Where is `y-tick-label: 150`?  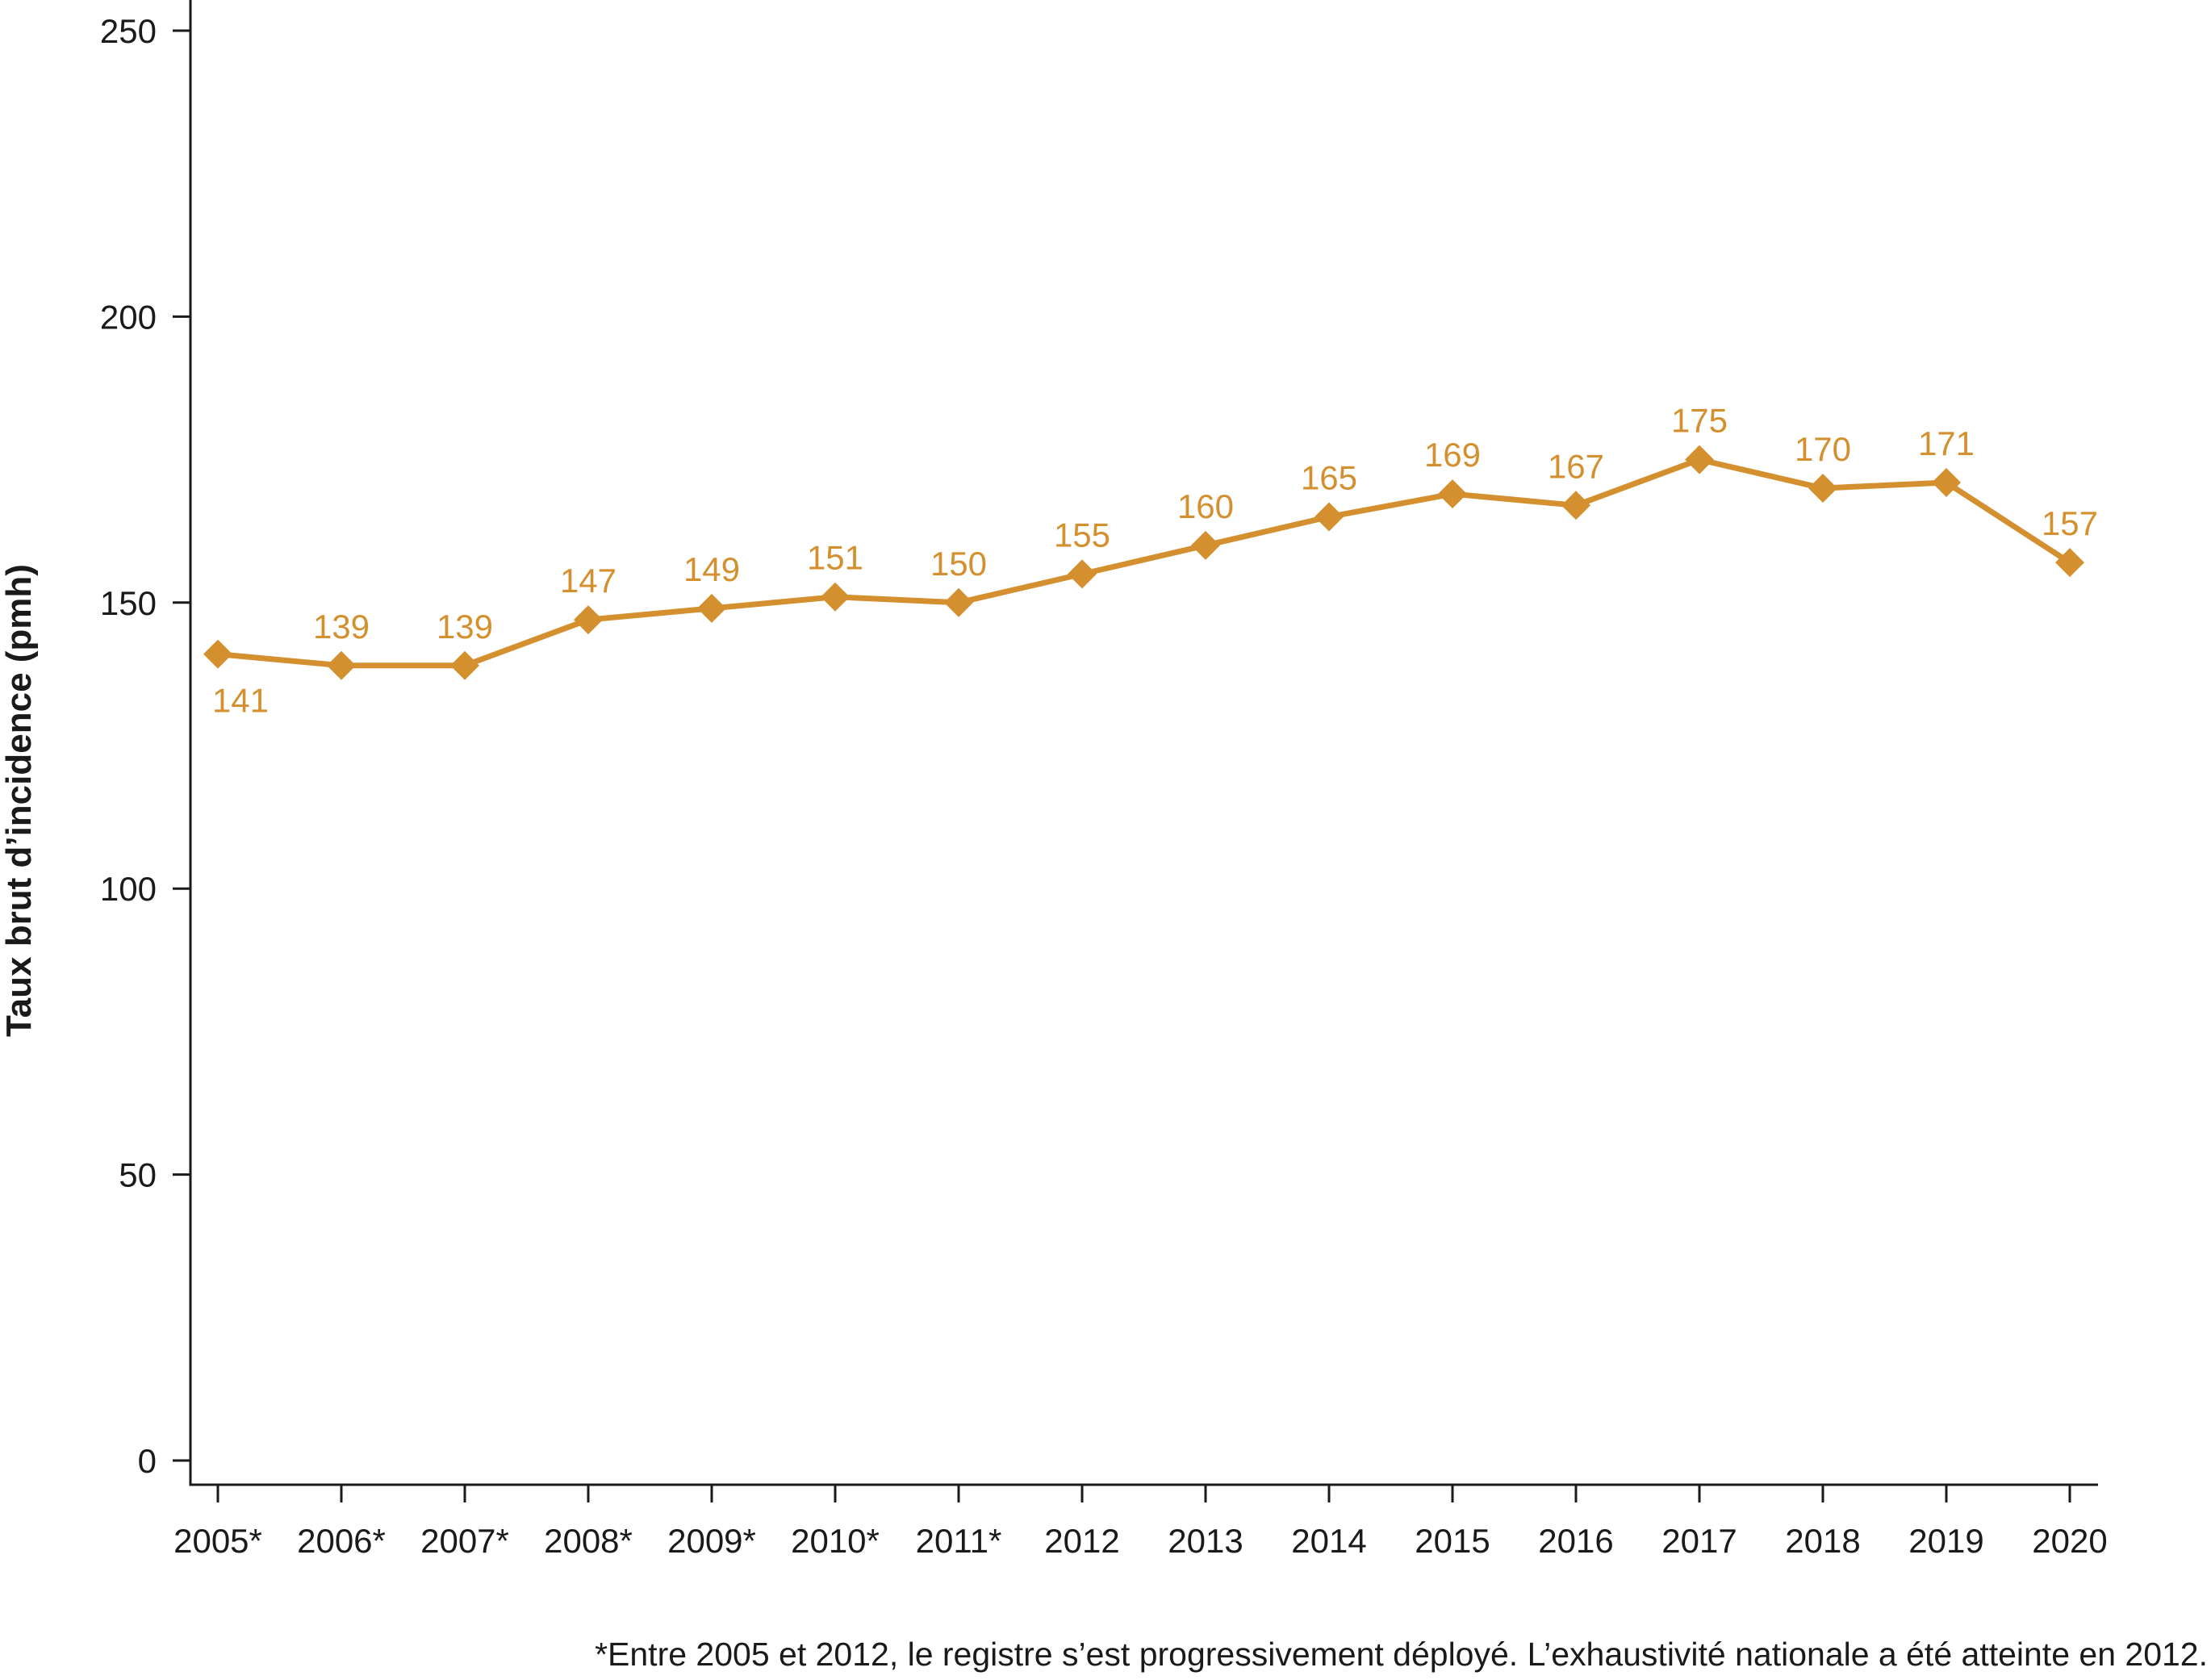
y-tick-label: 150 is located at coordinates (128, 603).